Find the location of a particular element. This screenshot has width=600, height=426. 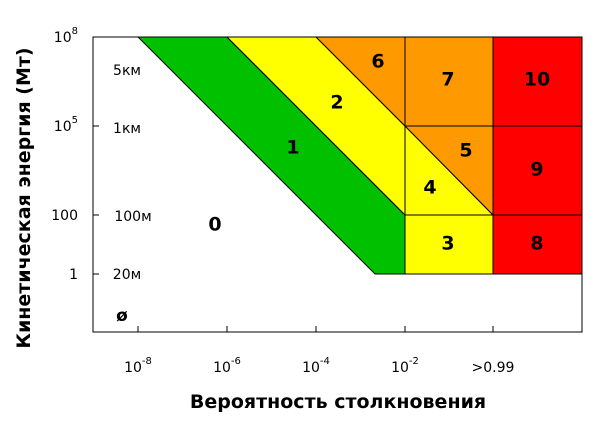

tick-label: 10⁻² is located at coordinates (405, 366).